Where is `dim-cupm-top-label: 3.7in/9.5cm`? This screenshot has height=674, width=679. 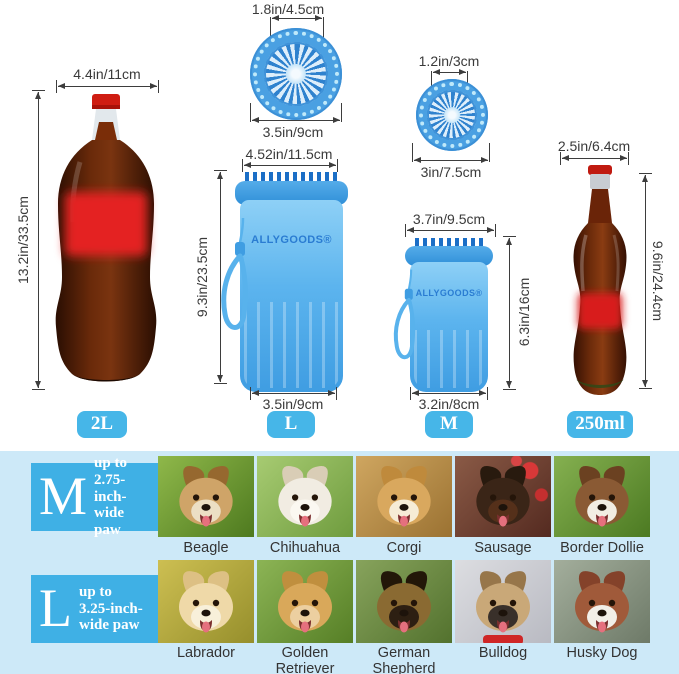
dim-cupm-top-label: 3.7in/9.5cm is located at coordinates (449, 219).